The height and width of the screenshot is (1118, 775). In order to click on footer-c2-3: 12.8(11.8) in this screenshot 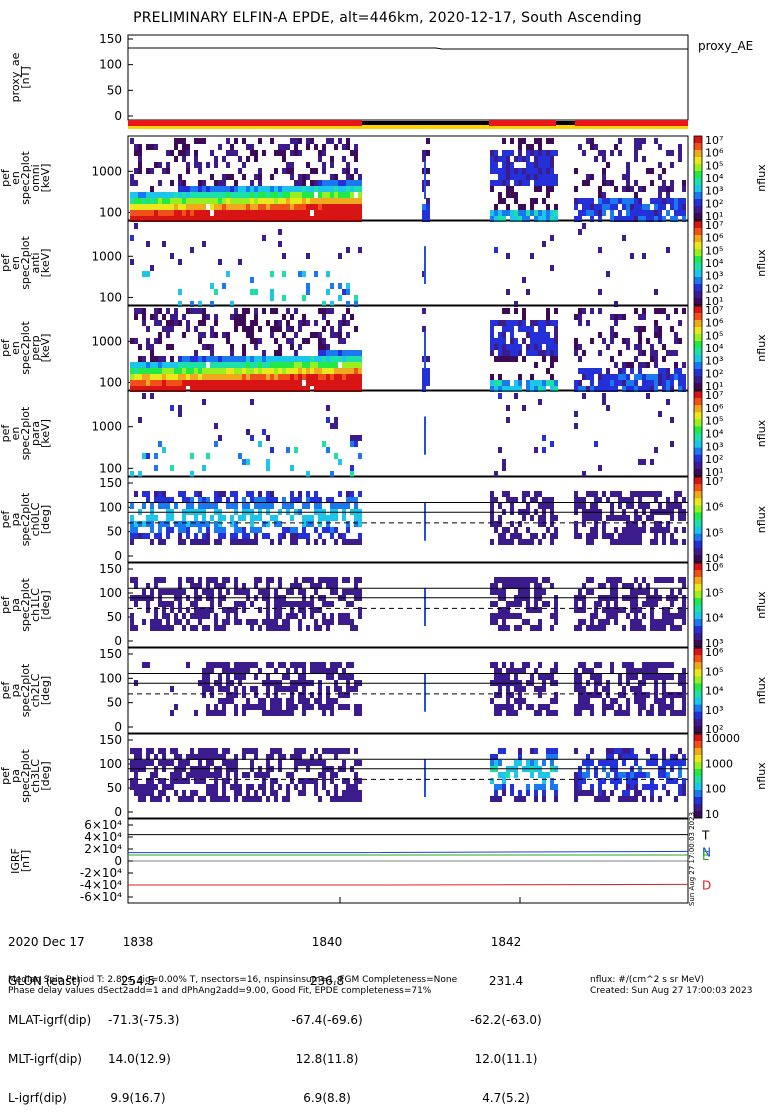, I will do `click(327, 1059)`.